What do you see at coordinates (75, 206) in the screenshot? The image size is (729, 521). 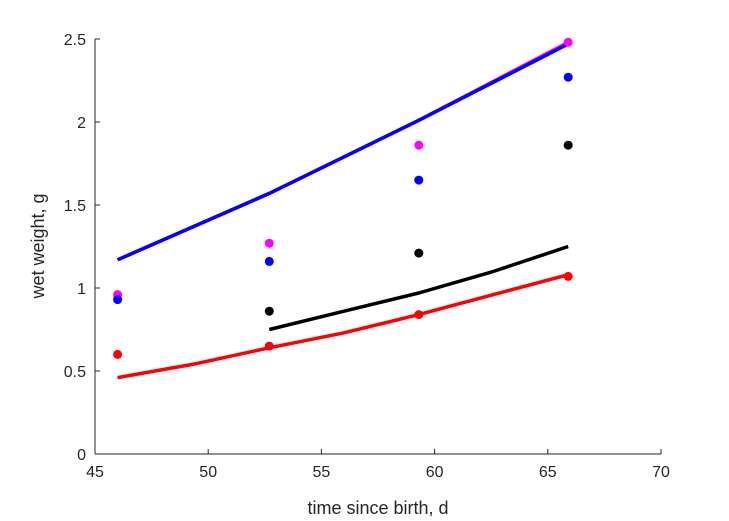 I see `y-tick-label: 1.5` at bounding box center [75, 206].